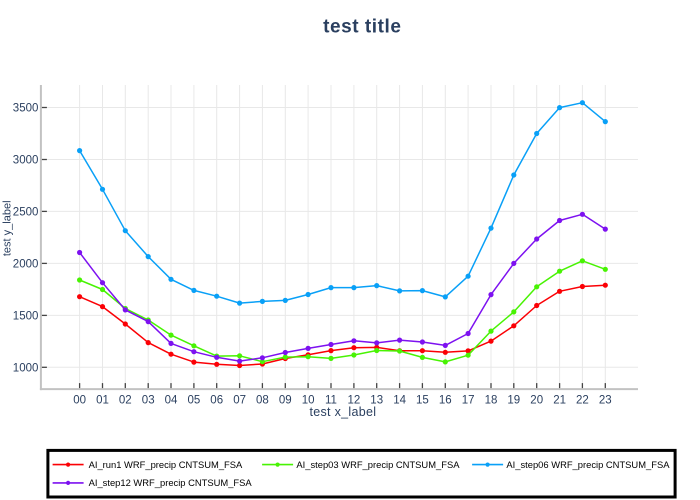 This screenshot has width=700, height=500. I want to click on svg-text: 15, so click(422, 401).